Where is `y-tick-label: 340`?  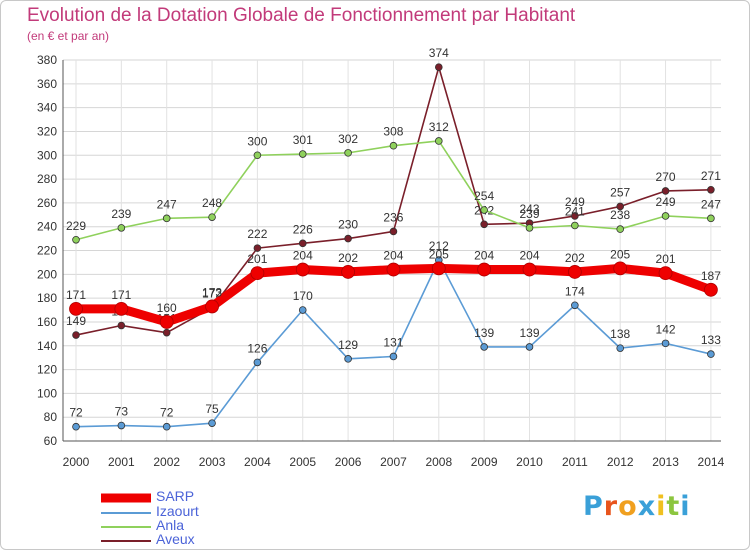
y-tick-label: 340 is located at coordinates (47, 108).